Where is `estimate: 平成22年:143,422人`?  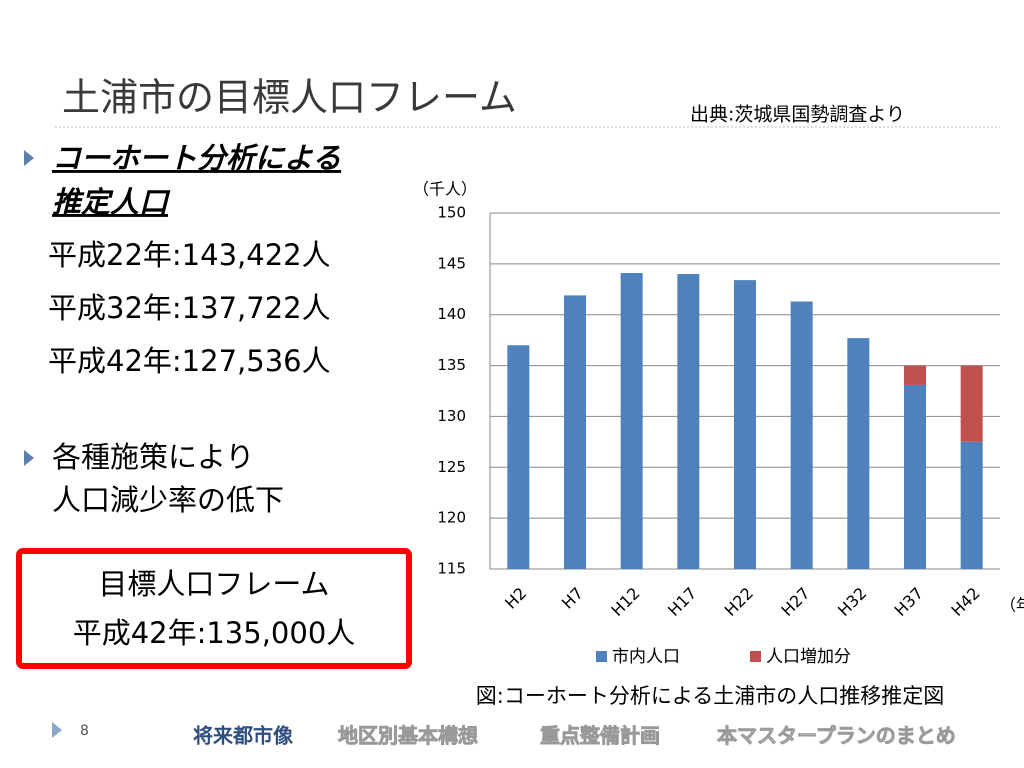
estimate: 平成22年:143,422人 is located at coordinates (189, 255).